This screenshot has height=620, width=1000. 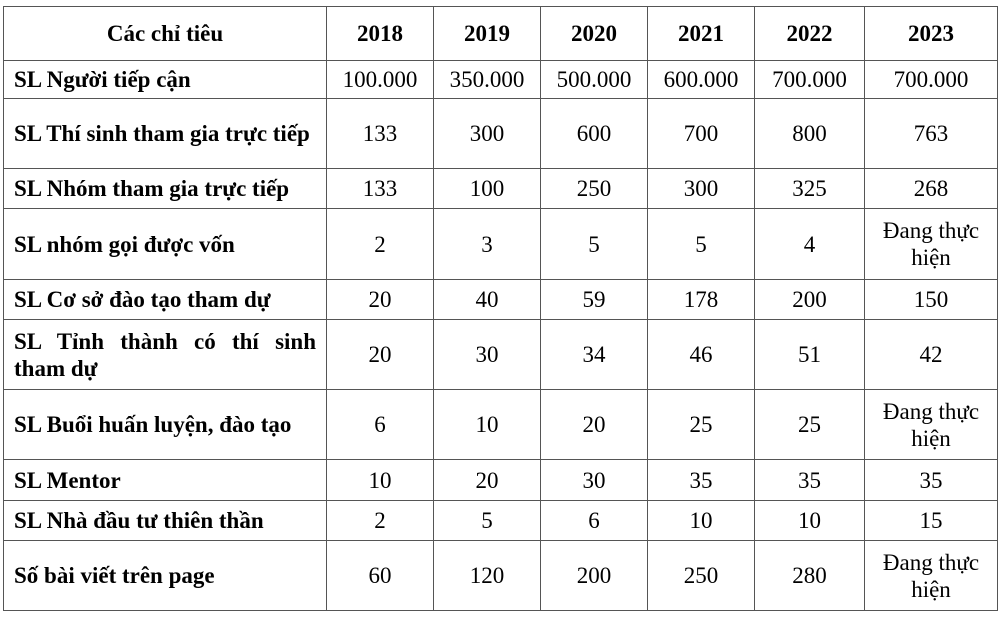 I want to click on table-row: SL Nhà đầu tư thiên thần 2 5 6 10 10 15, so click(x=500, y=520).